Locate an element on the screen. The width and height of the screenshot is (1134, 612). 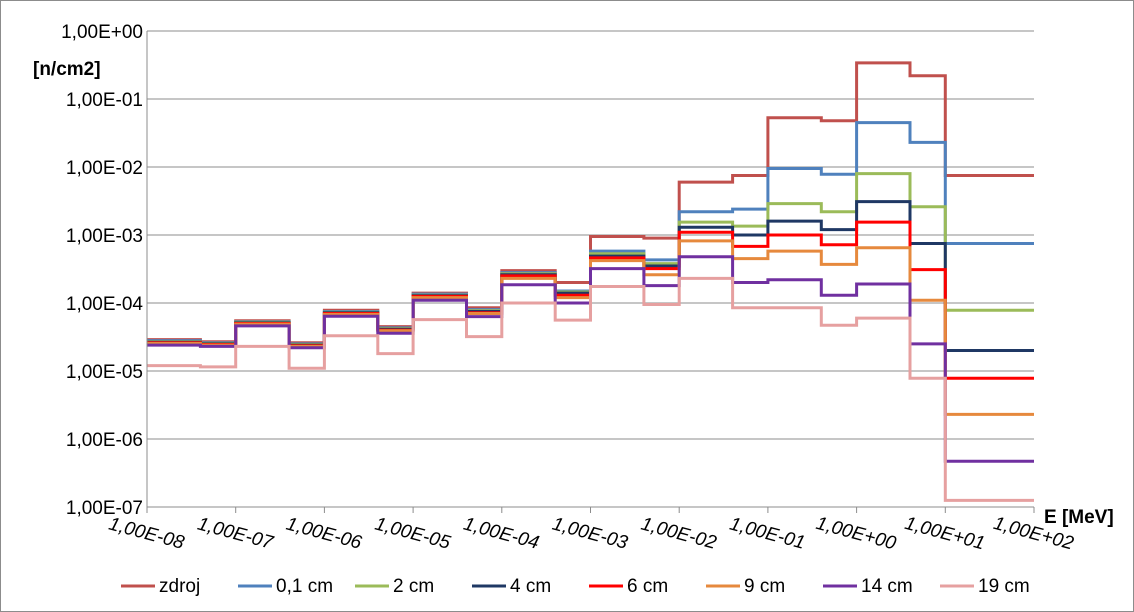
y-tick-label: 1,00E-06 is located at coordinates (104, 440).